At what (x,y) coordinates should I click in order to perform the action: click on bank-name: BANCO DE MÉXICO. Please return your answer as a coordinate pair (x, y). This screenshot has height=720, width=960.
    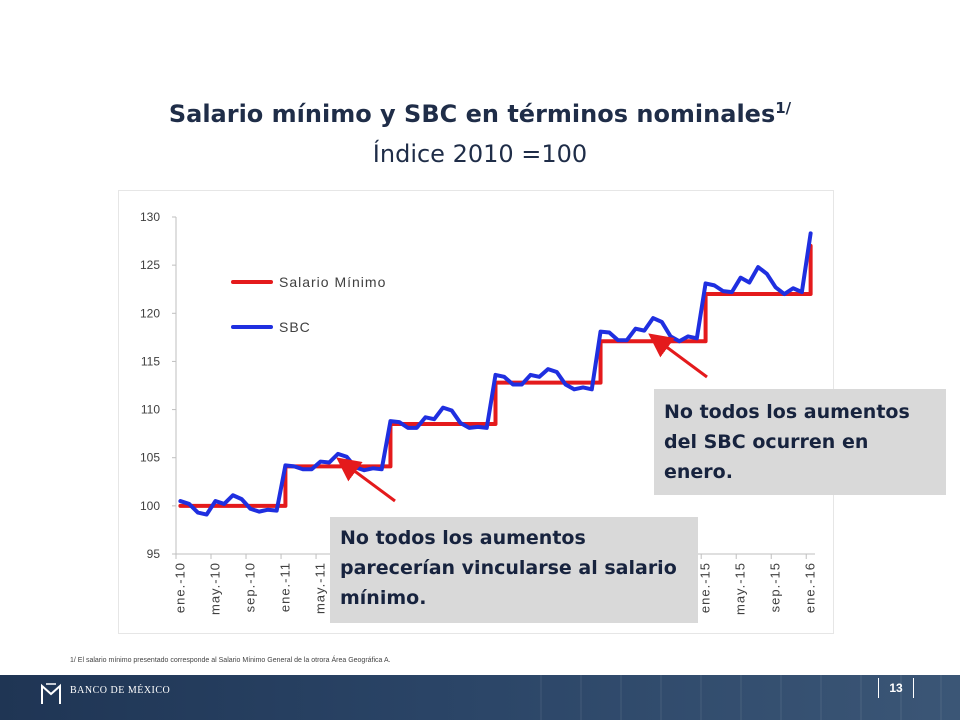
    Looking at the image, I should click on (120, 690).